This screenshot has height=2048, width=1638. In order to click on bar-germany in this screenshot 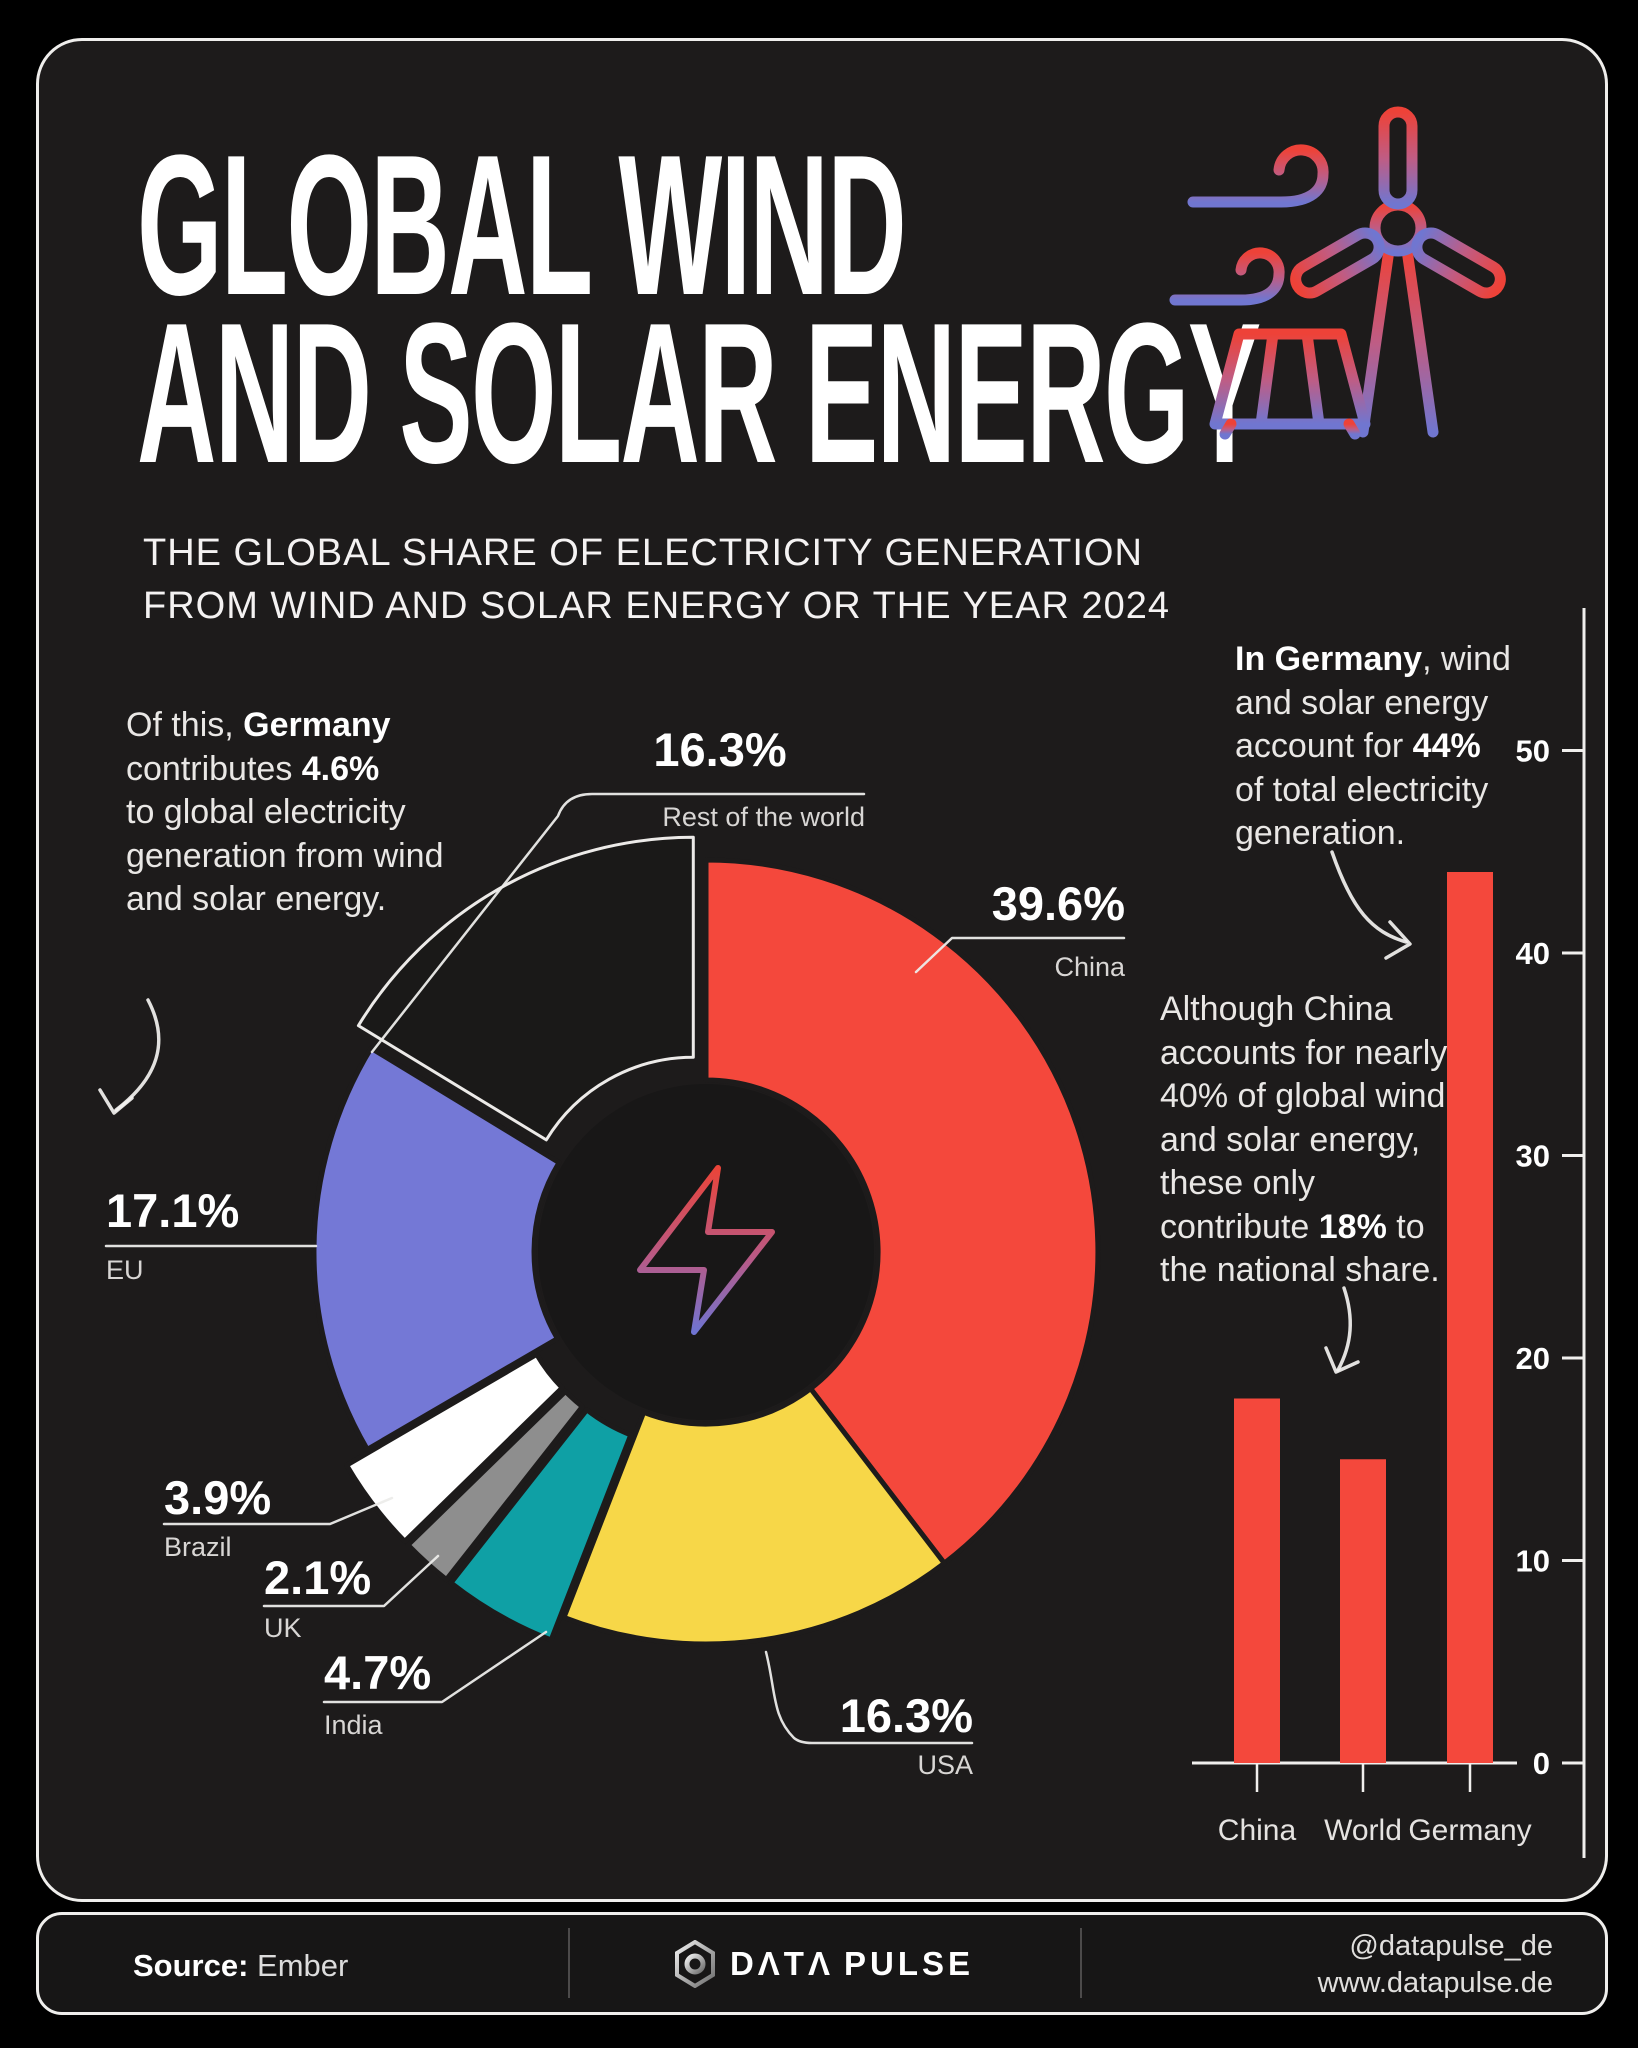, I will do `click(1470, 1317)`.